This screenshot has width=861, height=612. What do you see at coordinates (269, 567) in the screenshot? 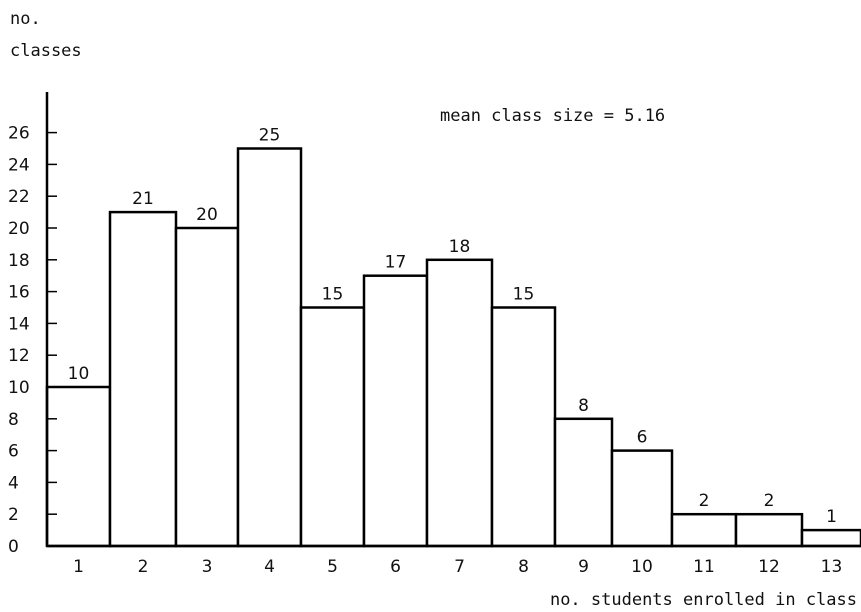
I see `x-tick-label-4: 4` at bounding box center [269, 567].